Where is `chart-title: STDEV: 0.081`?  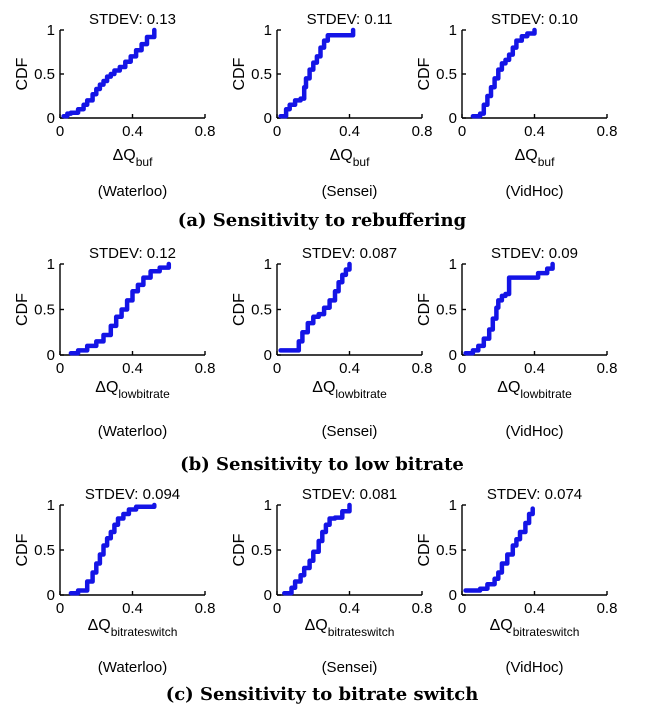
chart-title: STDEV: 0.081 is located at coordinates (349, 494).